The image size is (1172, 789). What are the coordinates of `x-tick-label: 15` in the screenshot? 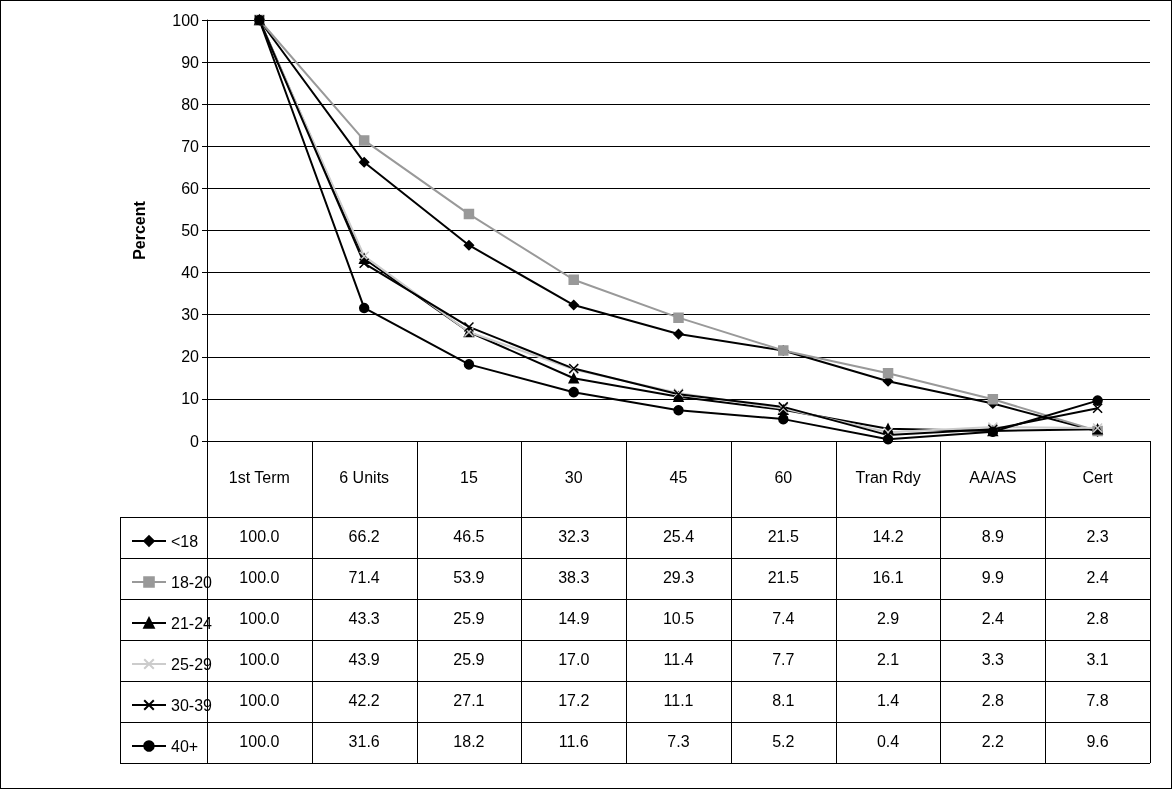 It's located at (469, 477).